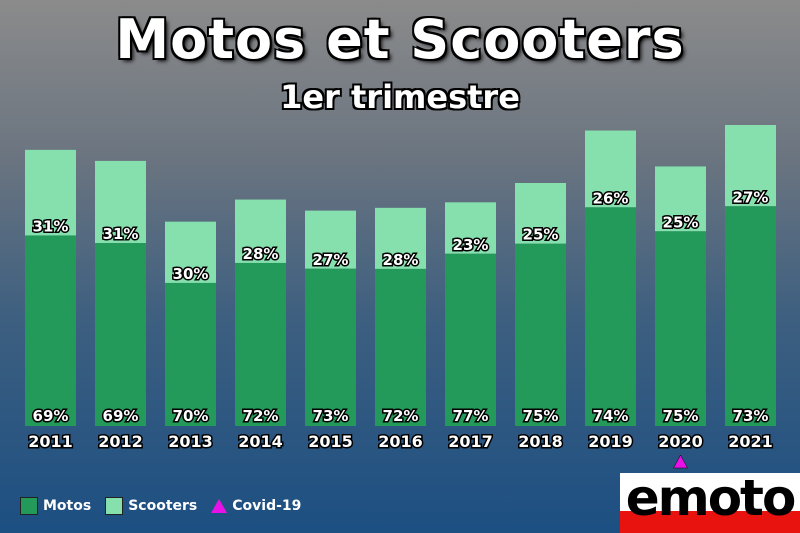 Image resolution: width=800 pixels, height=533 pixels. I want to click on covid-marker-2020, so click(680, 461).